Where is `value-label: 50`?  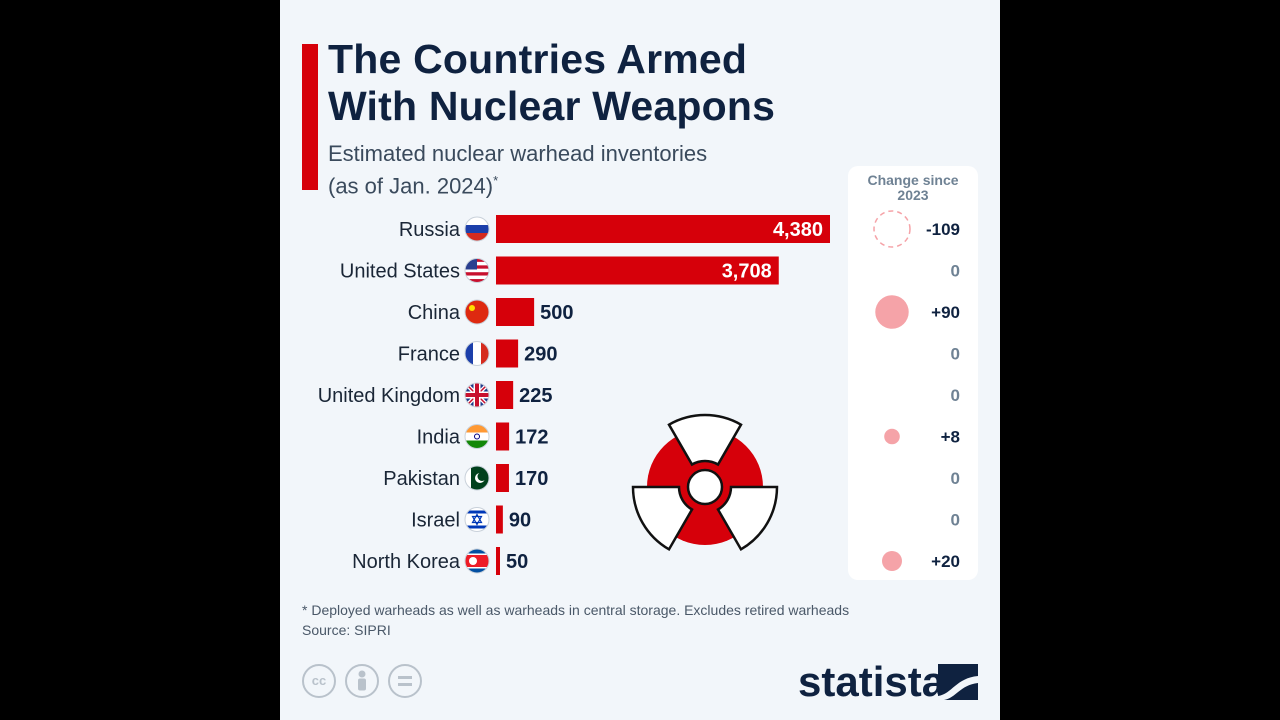
value-label: 50 is located at coordinates (517, 562).